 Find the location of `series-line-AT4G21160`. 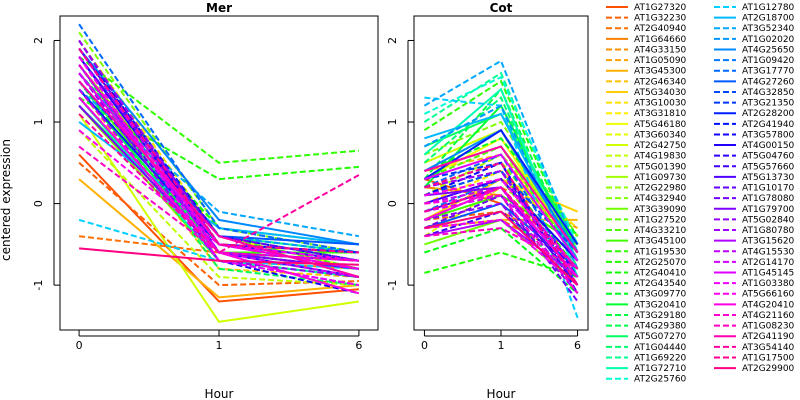

series-line-AT4G21160 is located at coordinates (501, 244).